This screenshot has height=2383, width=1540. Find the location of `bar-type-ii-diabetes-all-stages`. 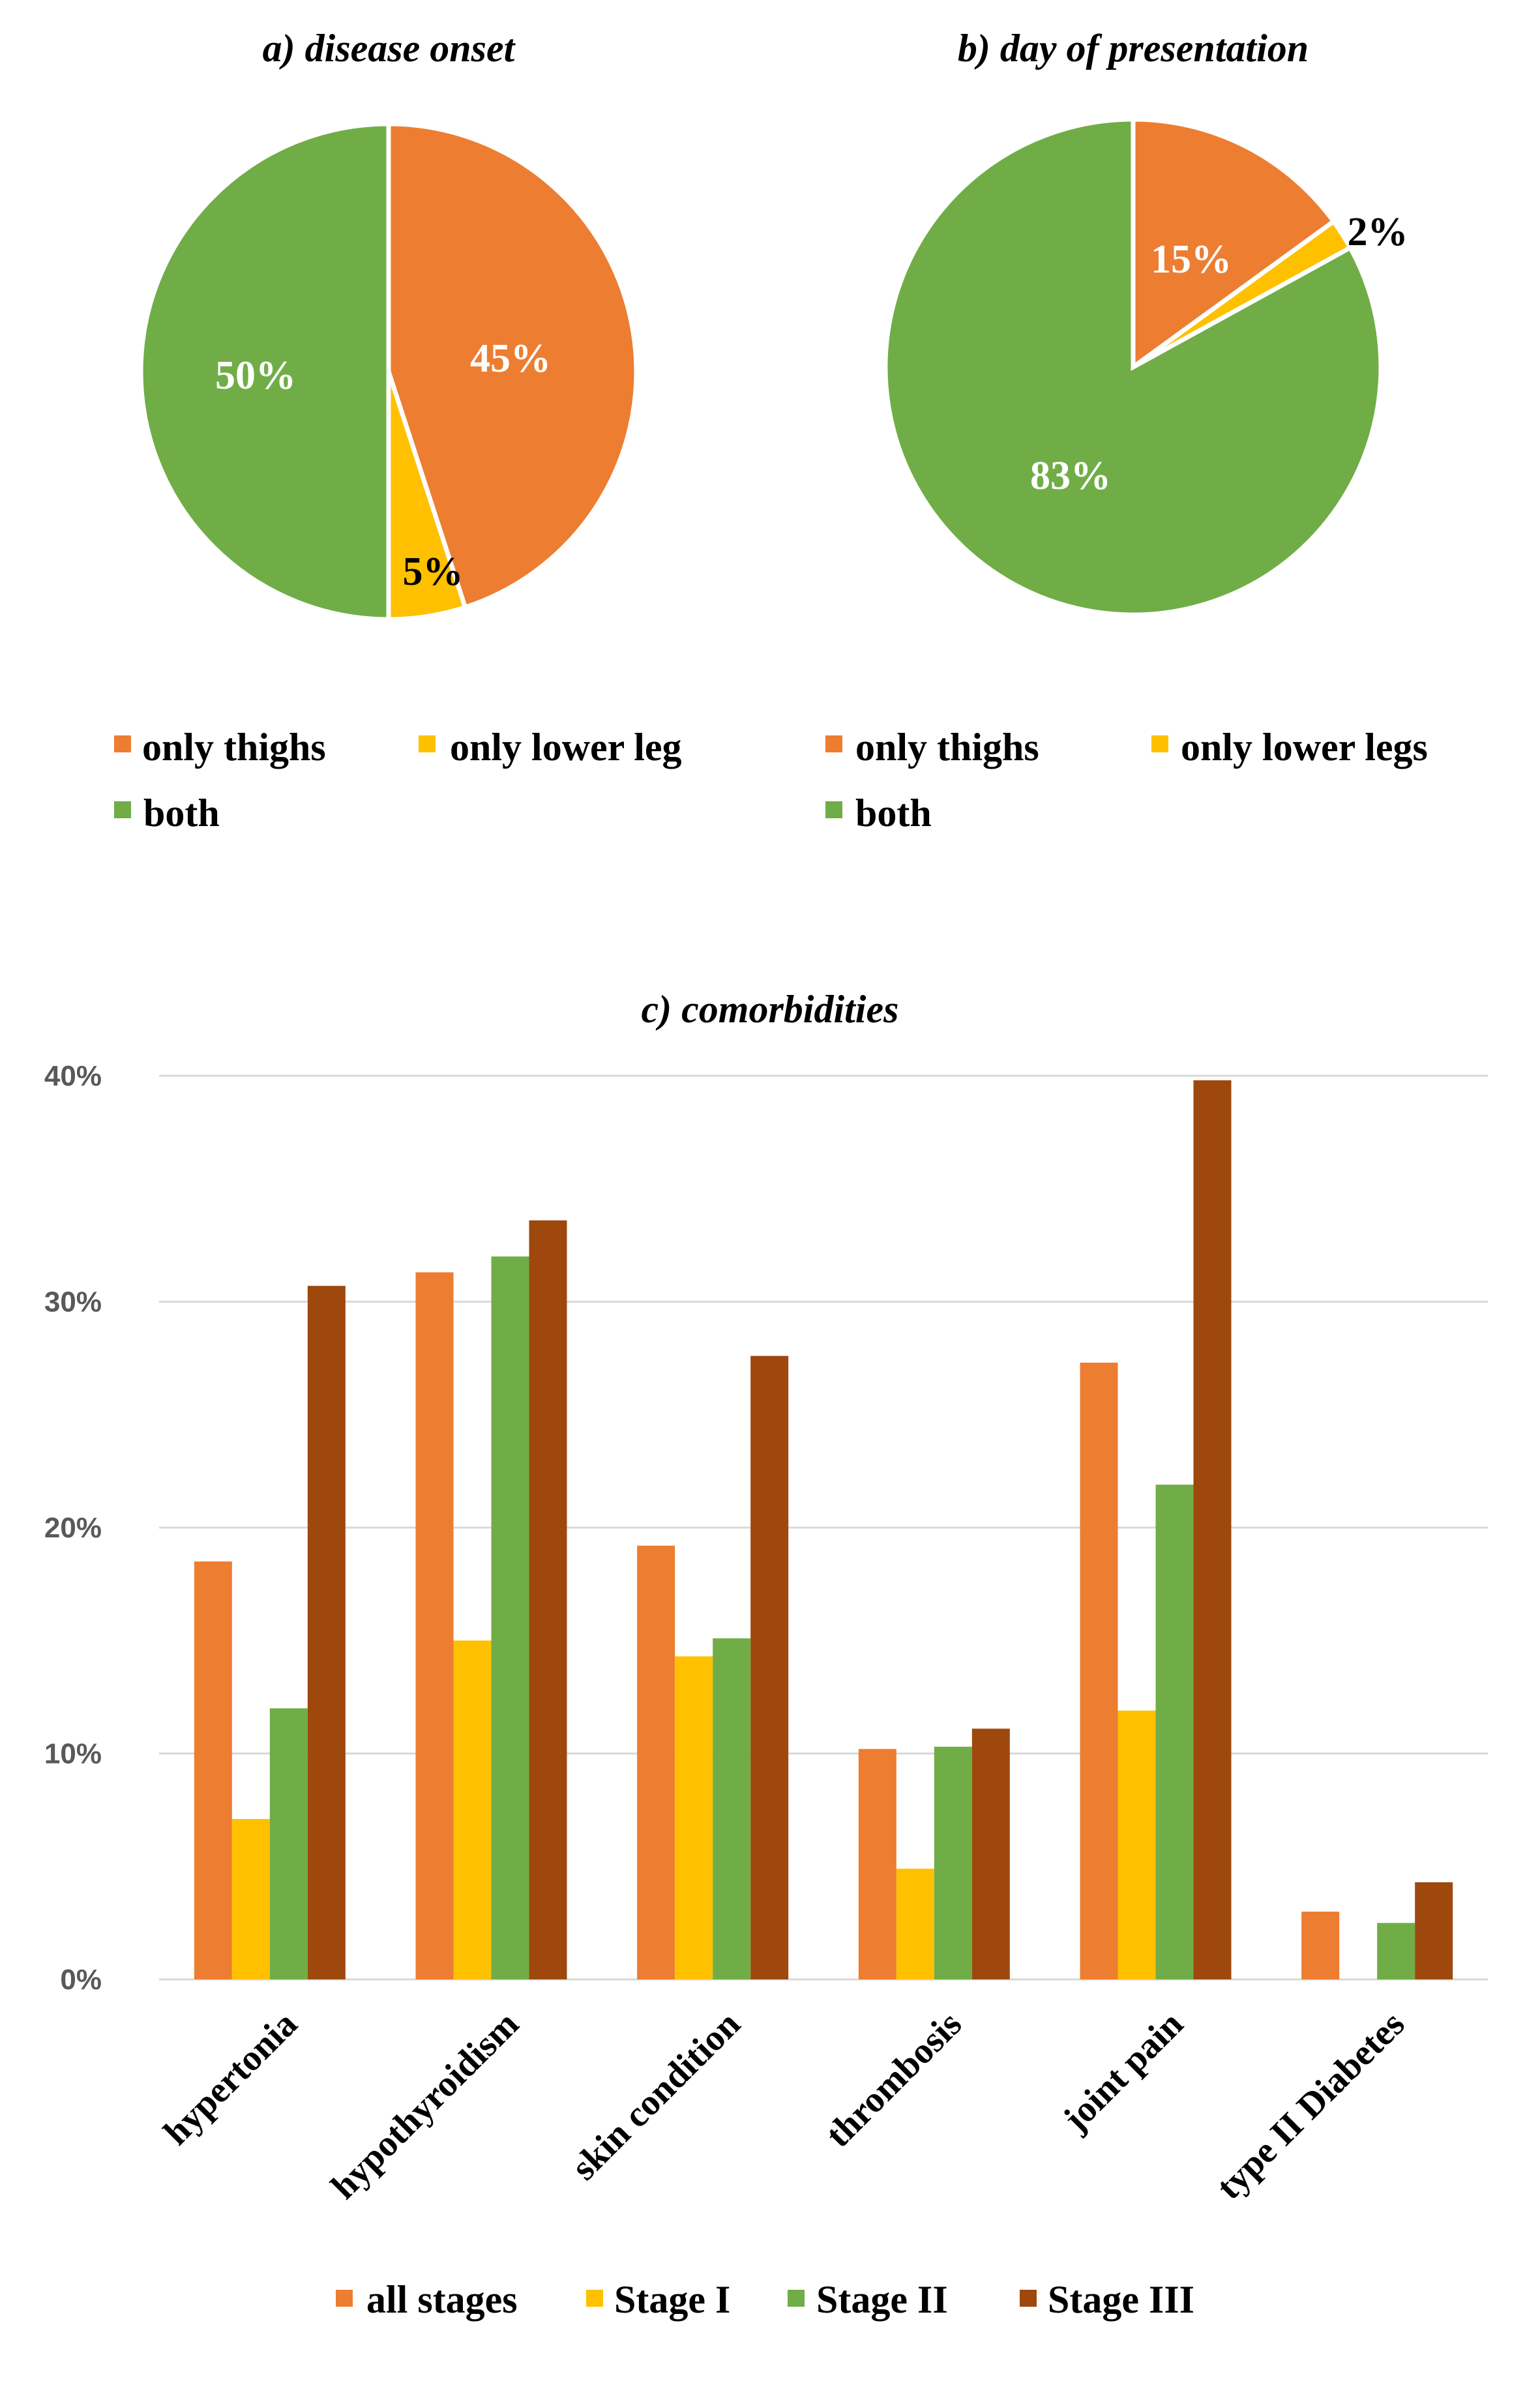

bar-type-ii-diabetes-all-stages is located at coordinates (1320, 1945).